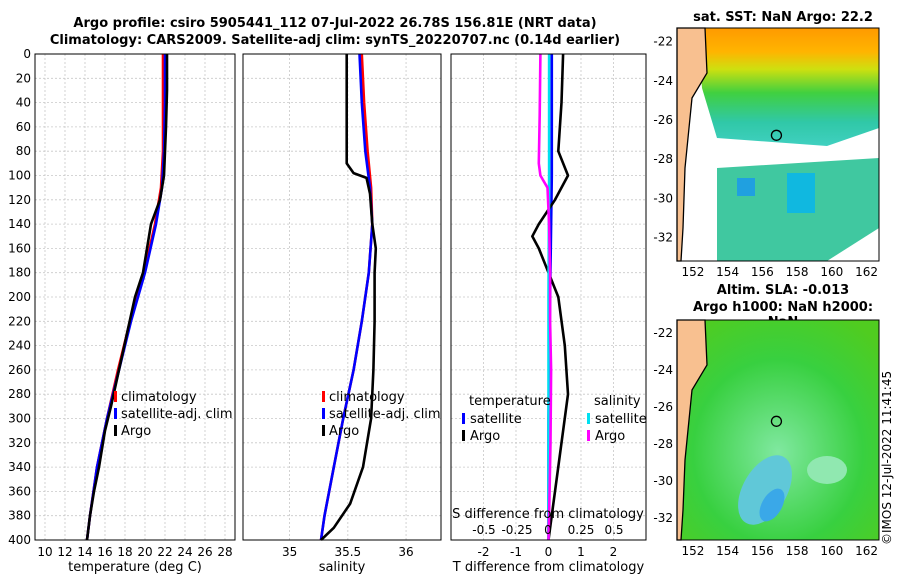 The height and width of the screenshot is (580, 900). I want to click on salinity-profile-legend-swatch, so click(323, 396).